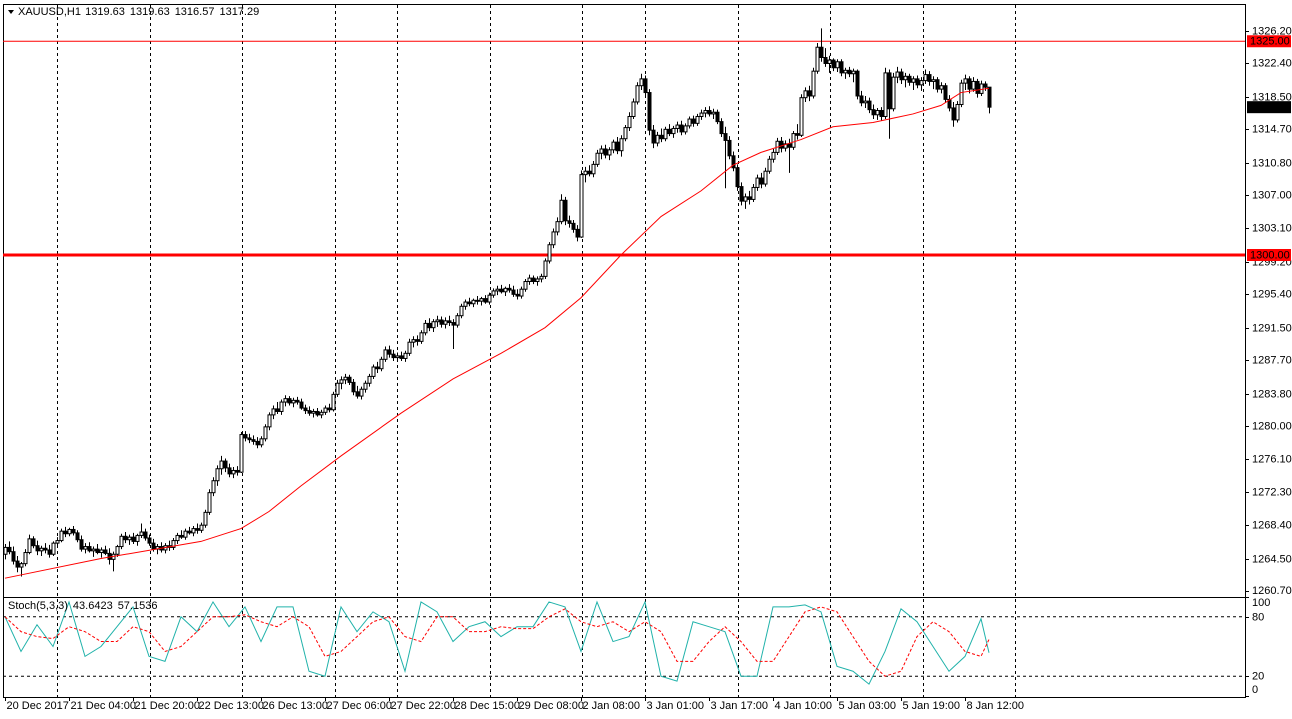 This screenshot has height=719, width=1292. I want to click on y-tick-label: 1314.70, so click(1272, 129).